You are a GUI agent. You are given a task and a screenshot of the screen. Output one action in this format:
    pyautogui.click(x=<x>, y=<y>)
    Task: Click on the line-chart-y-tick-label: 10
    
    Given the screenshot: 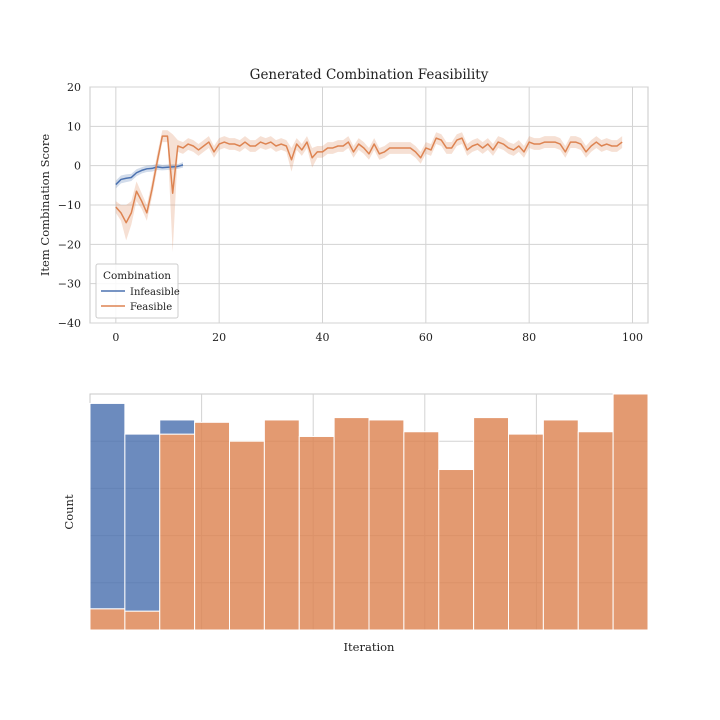 What is the action you would take?
    pyautogui.click(x=74, y=126)
    